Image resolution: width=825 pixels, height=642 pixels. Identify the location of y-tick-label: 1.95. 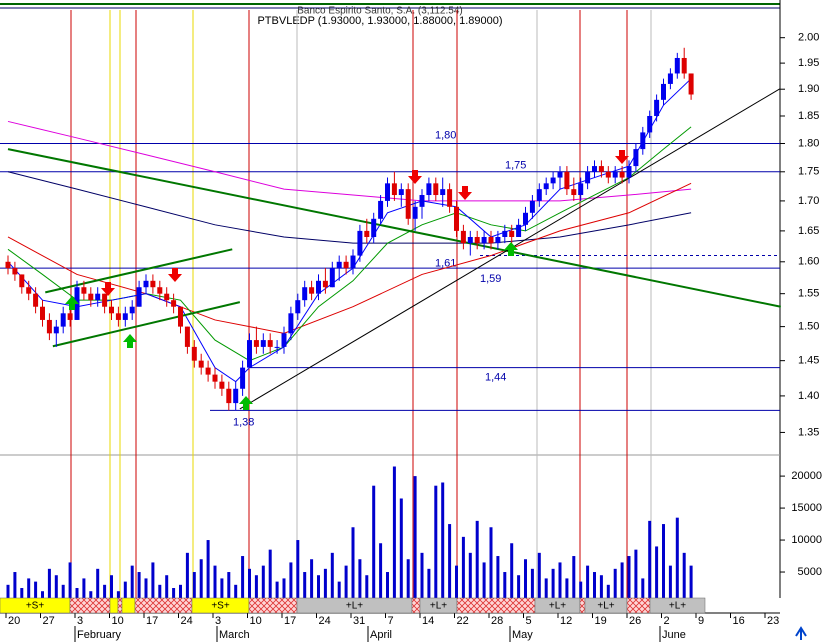
(808, 63).